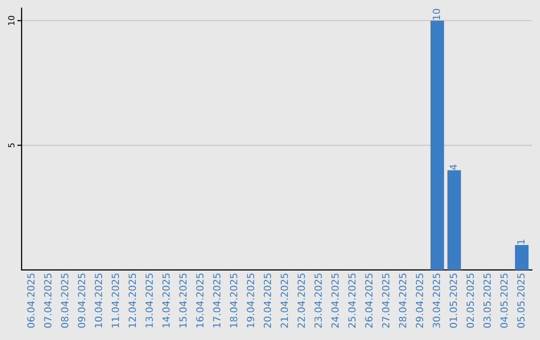 This screenshot has width=540, height=340. Describe the element at coordinates (250, 301) in the screenshot. I see `x-tick-label: 19.04.2025` at that location.